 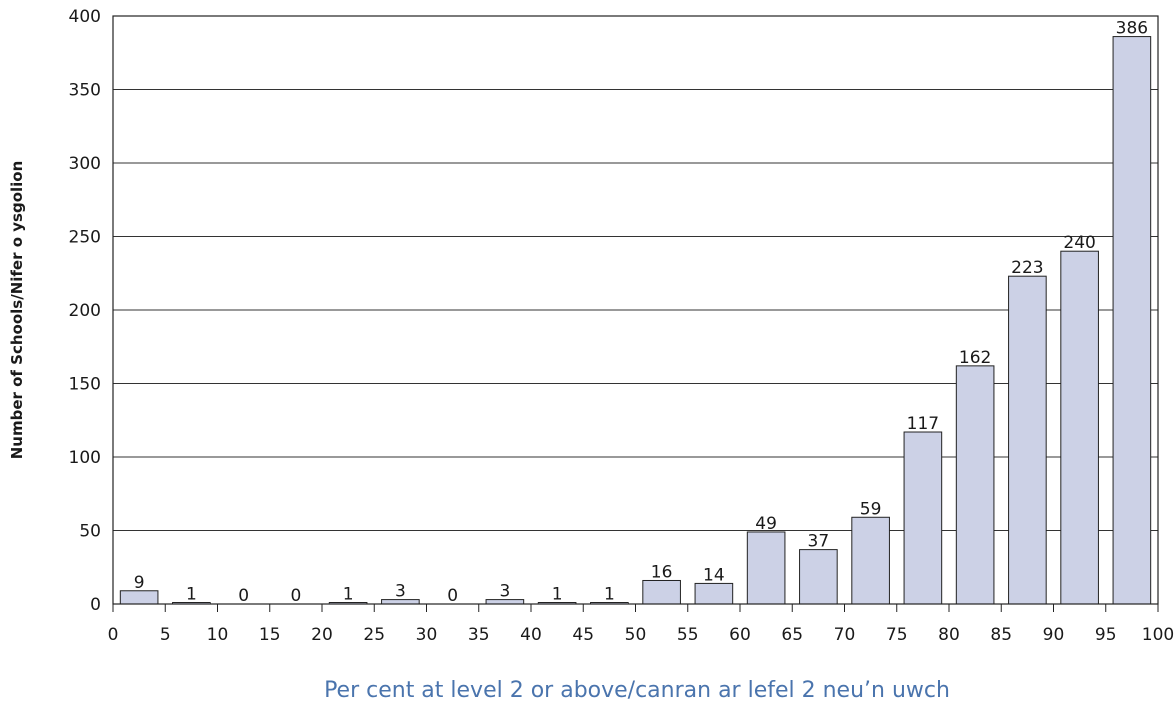 I want to click on bar-value-label: 386, so click(x=1132, y=29).